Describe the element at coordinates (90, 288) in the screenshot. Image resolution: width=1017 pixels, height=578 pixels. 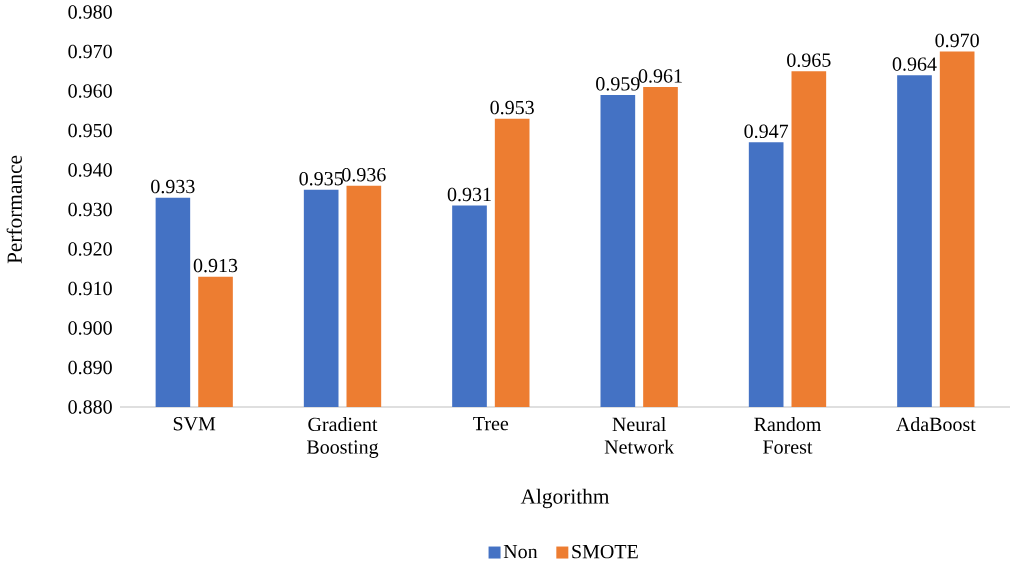
I see `y-tick-label: 0.910` at that location.